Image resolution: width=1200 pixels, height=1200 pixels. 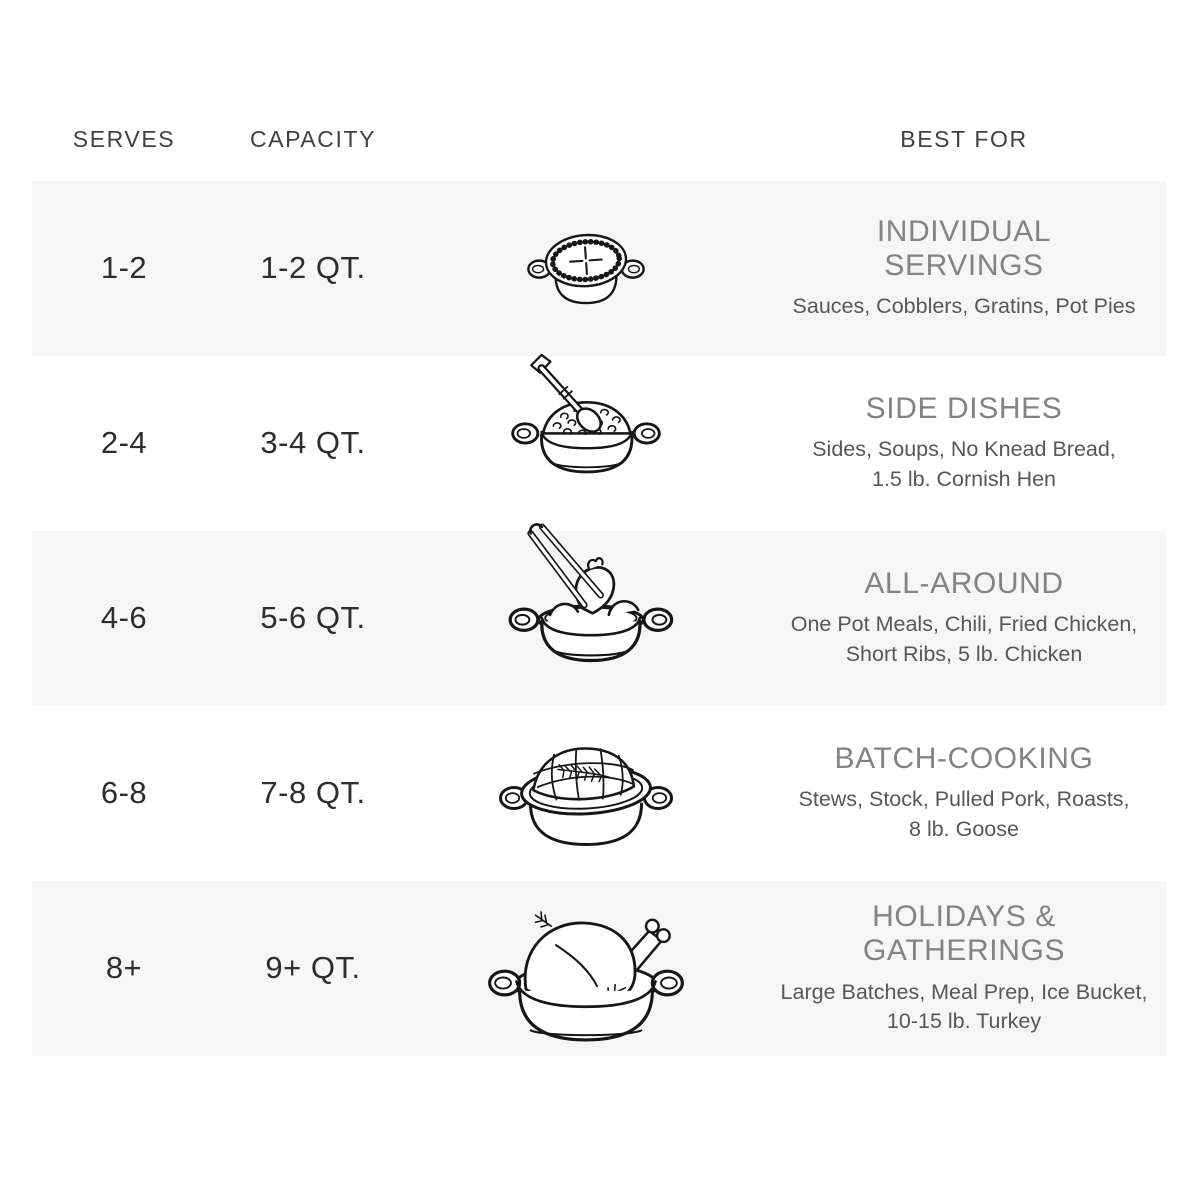 I want to click on capacity-value: 3-4 QT., so click(x=313, y=443).